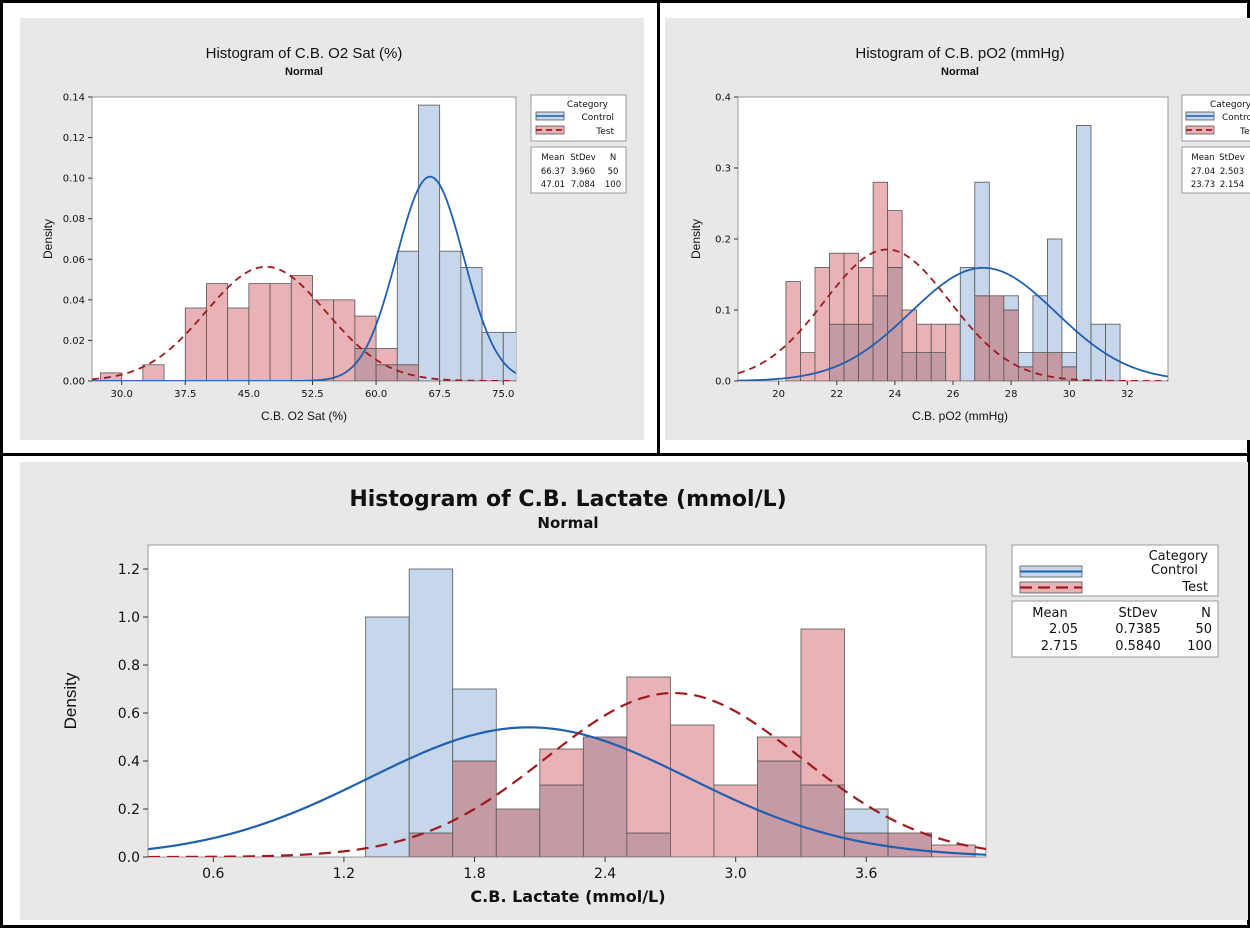 The width and height of the screenshot is (1250, 928). Describe the element at coordinates (1199, 646) in the screenshot. I see `stats-test-n-lactate: 100` at that location.